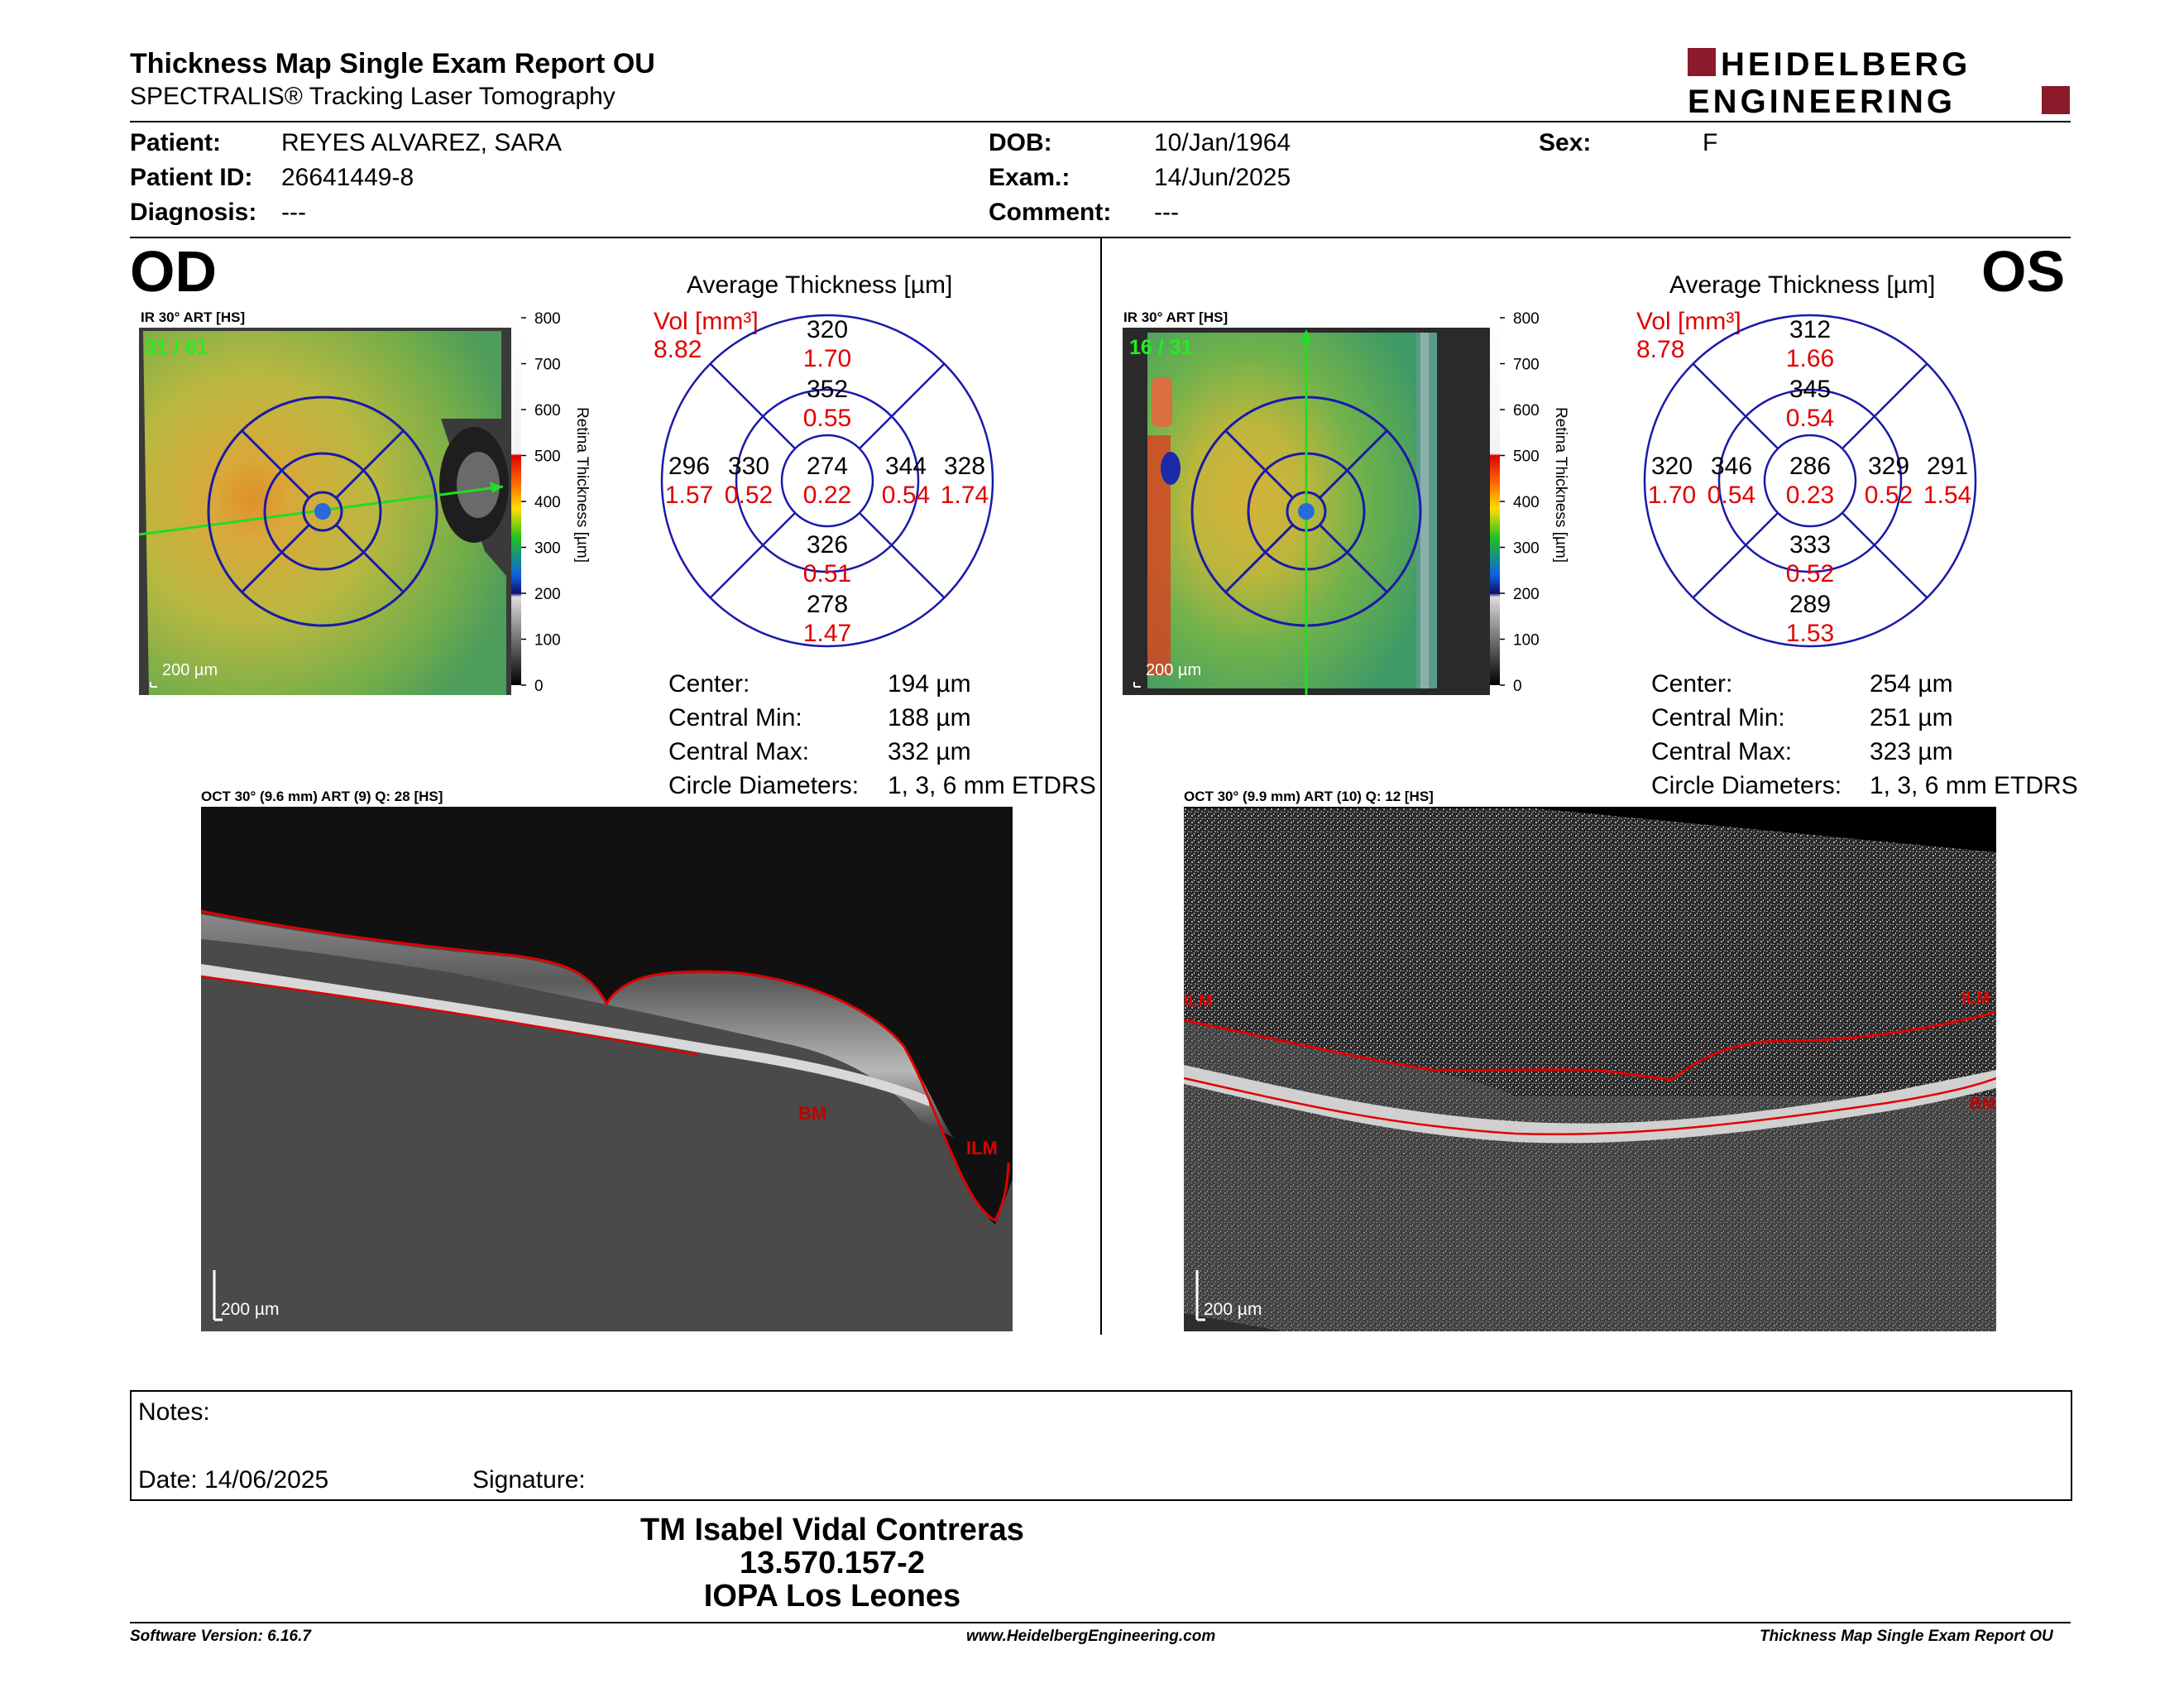  Describe the element at coordinates (1100, 121) in the screenshot. I see `header-divider` at that location.